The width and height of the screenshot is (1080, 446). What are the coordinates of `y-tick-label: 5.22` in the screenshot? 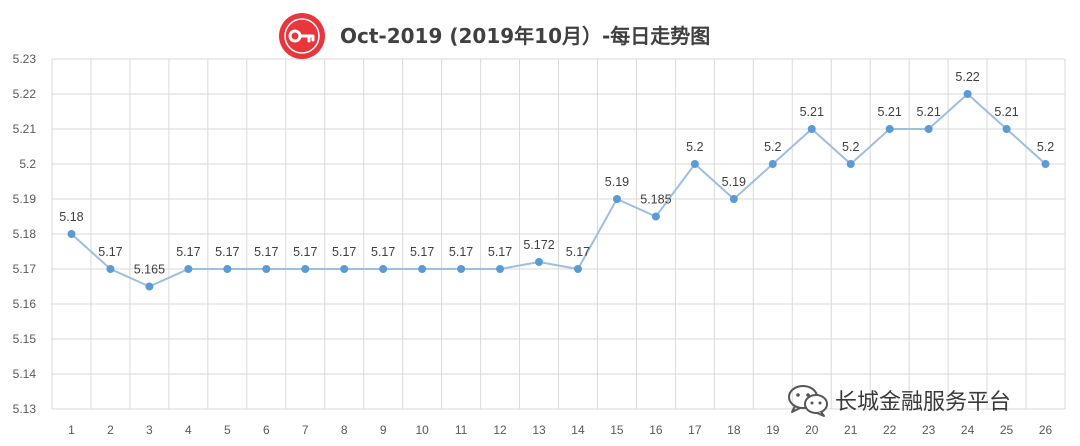 It's located at (25, 94).